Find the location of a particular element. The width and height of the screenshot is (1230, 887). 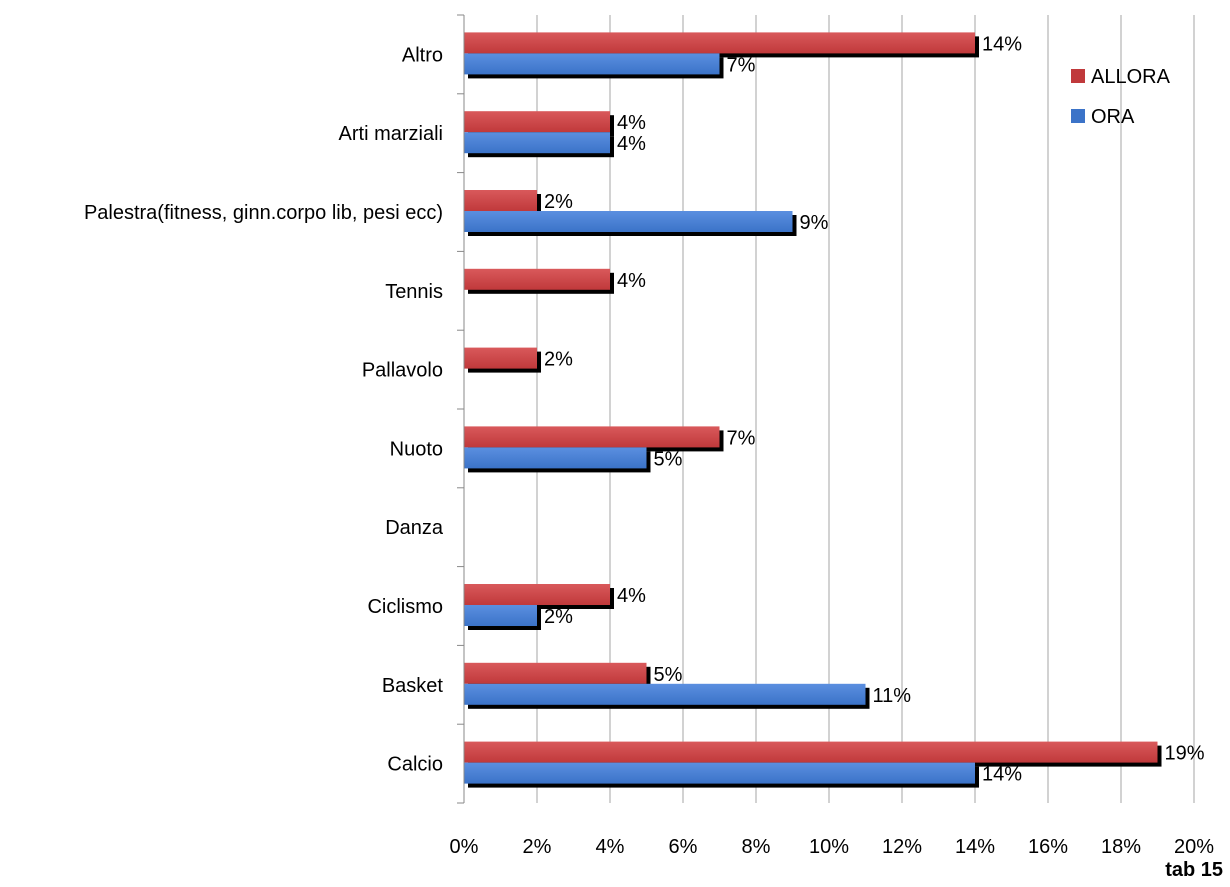

x-tick-label: 18% is located at coordinates (1121, 847).